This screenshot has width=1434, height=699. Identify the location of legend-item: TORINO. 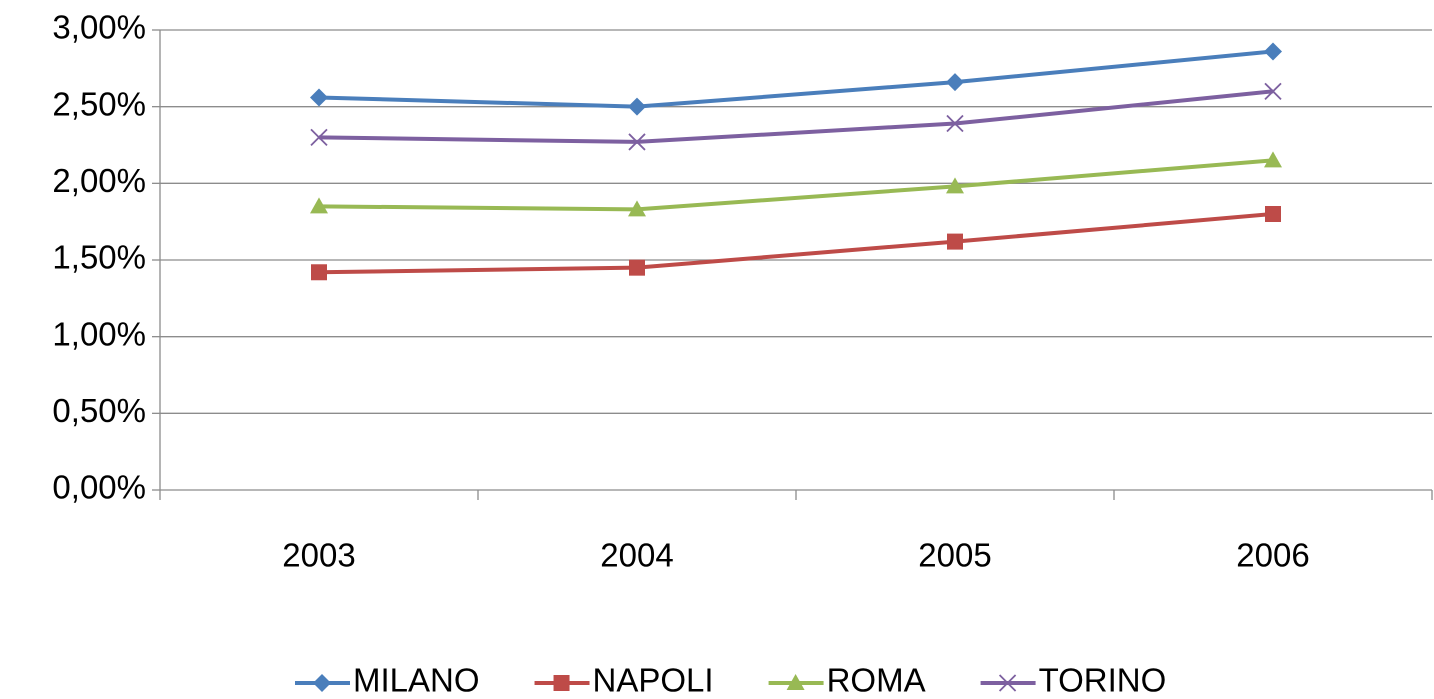
(1073, 680).